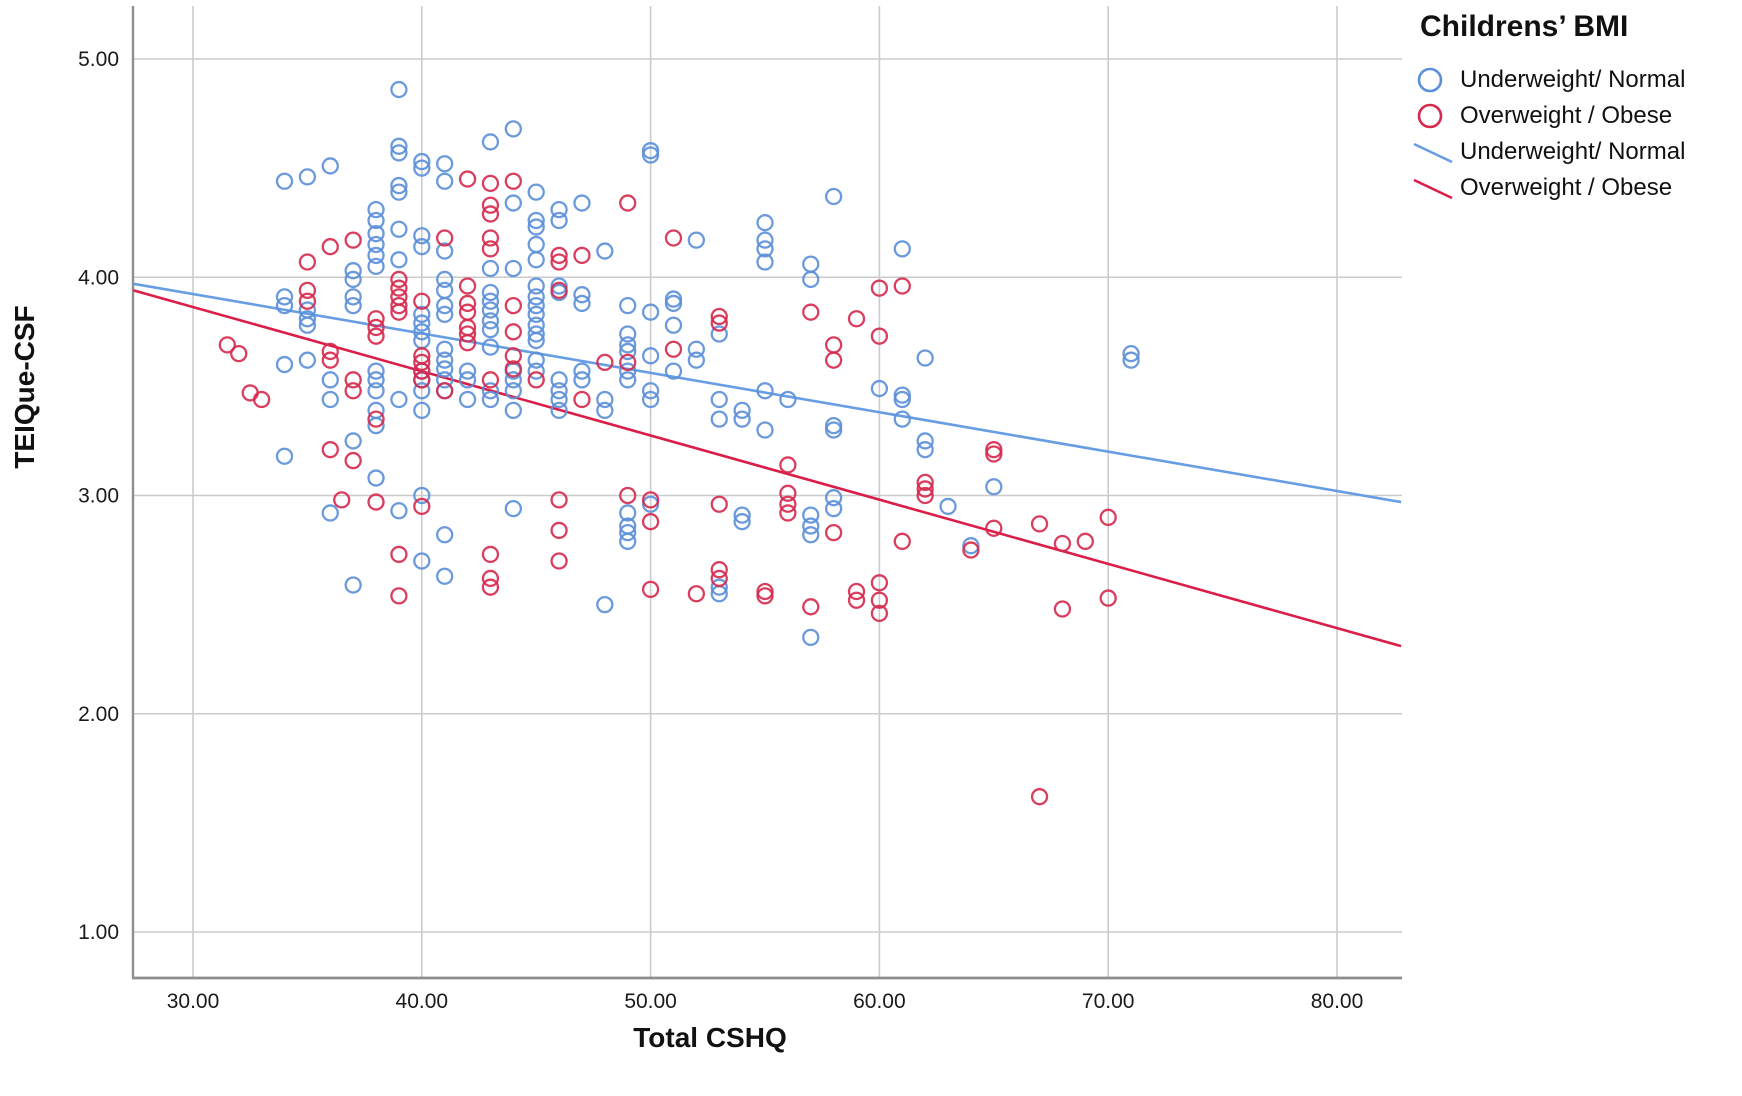 The height and width of the screenshot is (1096, 1742). What do you see at coordinates (1577, 80) in the screenshot?
I see `legend-item: Underweight/ Normal` at bounding box center [1577, 80].